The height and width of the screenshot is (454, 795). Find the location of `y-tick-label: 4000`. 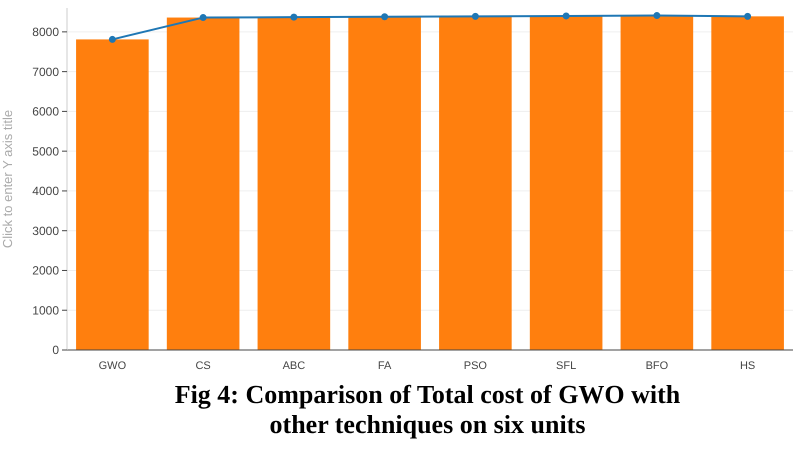

y-tick-label: 4000 is located at coordinates (46, 191).